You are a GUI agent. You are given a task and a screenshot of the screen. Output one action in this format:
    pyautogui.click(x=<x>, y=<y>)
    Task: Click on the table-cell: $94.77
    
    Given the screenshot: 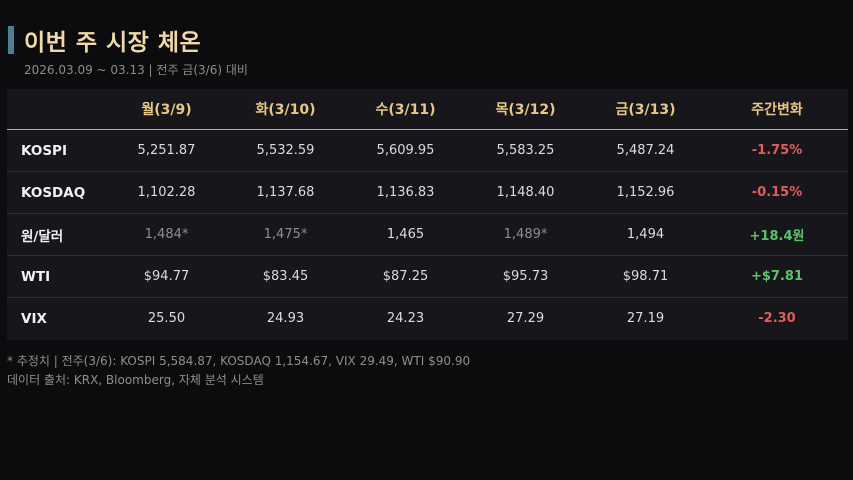 What is the action you would take?
    pyautogui.click(x=166, y=276)
    